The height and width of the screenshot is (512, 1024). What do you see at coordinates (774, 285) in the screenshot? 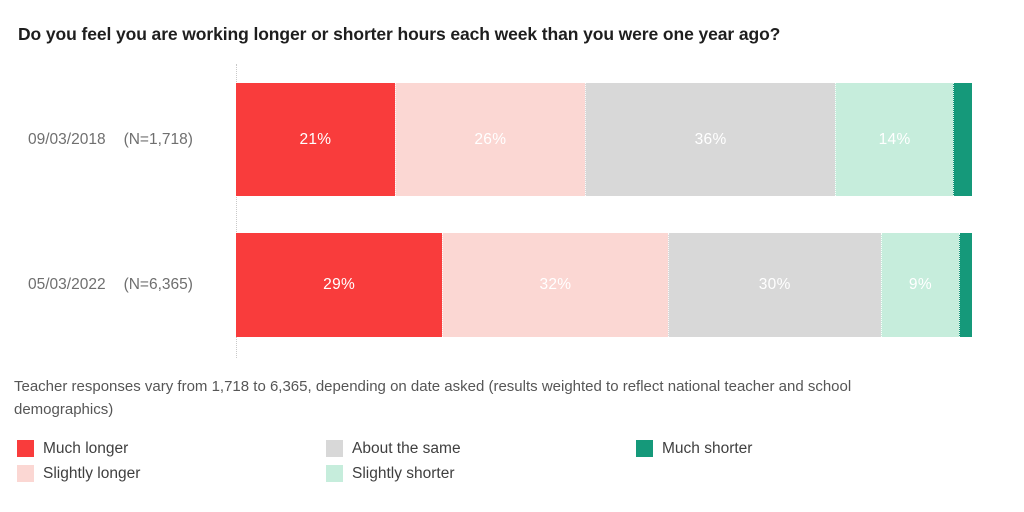
I see `bar-segment-about-the-same: 30%` at bounding box center [774, 285].